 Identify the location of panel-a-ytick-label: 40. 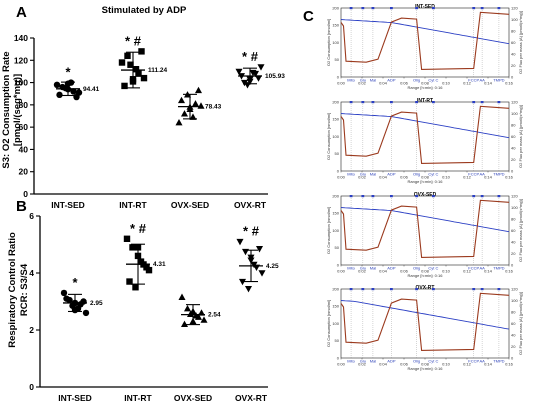
(24, 149).